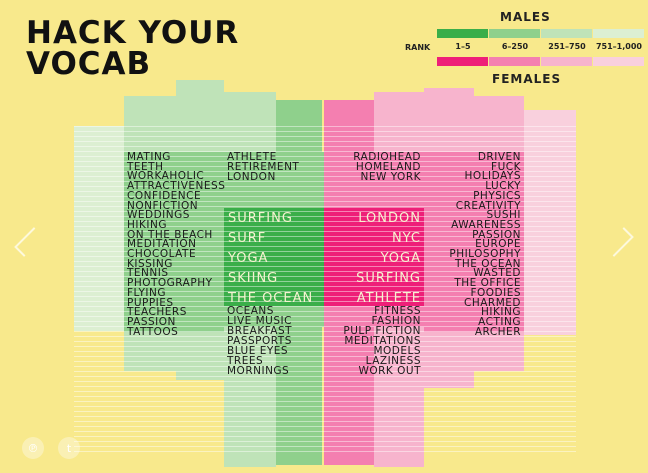 This screenshot has width=648, height=473. What do you see at coordinates (503, 215) in the screenshot?
I see `female-word: SUSHI` at bounding box center [503, 215].